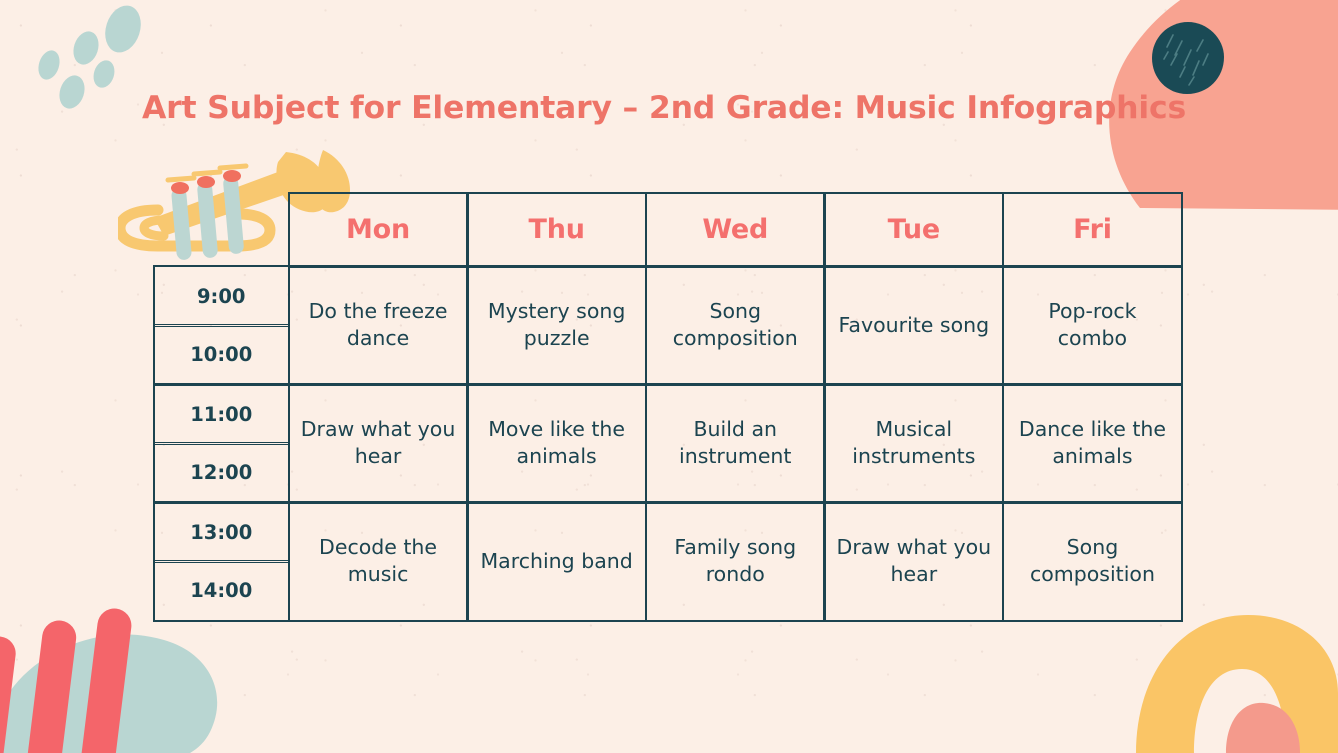 The height and width of the screenshot is (753, 1338). What do you see at coordinates (221, 532) in the screenshot?
I see `time-cell-13-00: 13:00` at bounding box center [221, 532].